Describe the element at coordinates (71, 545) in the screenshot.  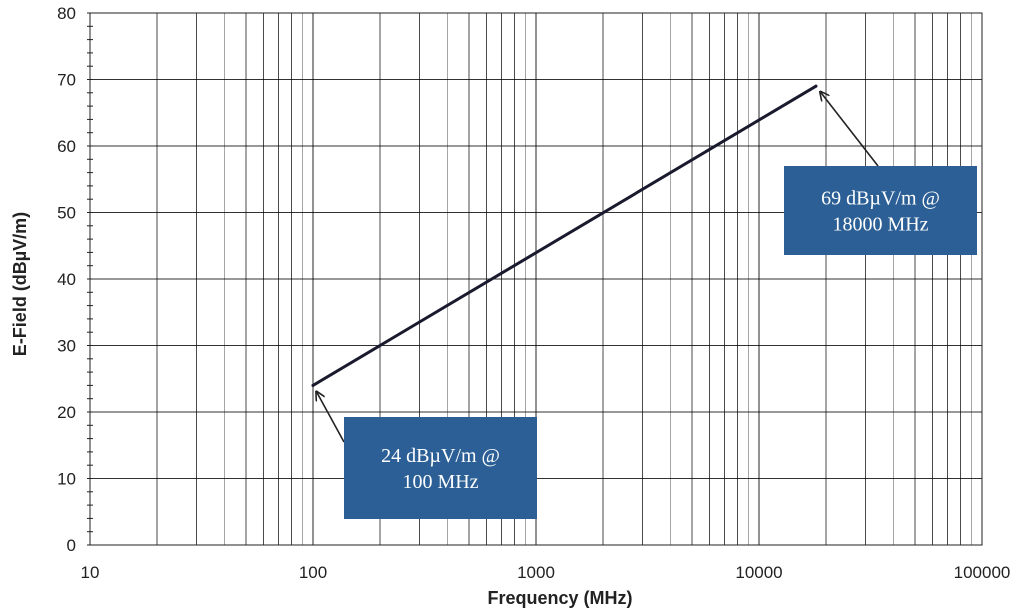
I see `y-tick-label: 0` at that location.